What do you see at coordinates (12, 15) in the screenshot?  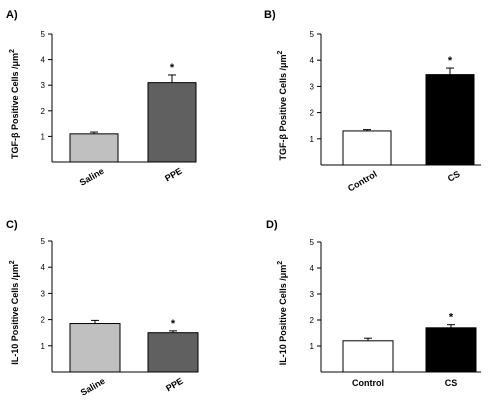 I see `panel-label: A)` at bounding box center [12, 15].